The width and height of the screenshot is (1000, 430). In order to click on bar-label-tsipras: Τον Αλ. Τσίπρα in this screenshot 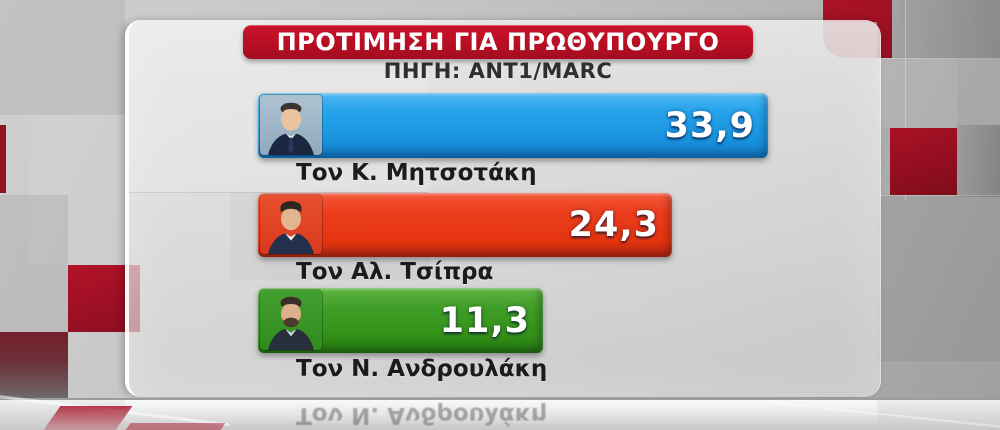, I will do `click(395, 272)`.